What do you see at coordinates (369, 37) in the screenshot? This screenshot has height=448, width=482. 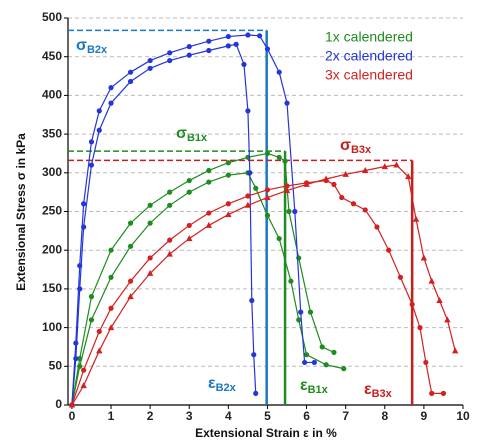 I see `legend-entry: 1x calendered` at bounding box center [369, 37].